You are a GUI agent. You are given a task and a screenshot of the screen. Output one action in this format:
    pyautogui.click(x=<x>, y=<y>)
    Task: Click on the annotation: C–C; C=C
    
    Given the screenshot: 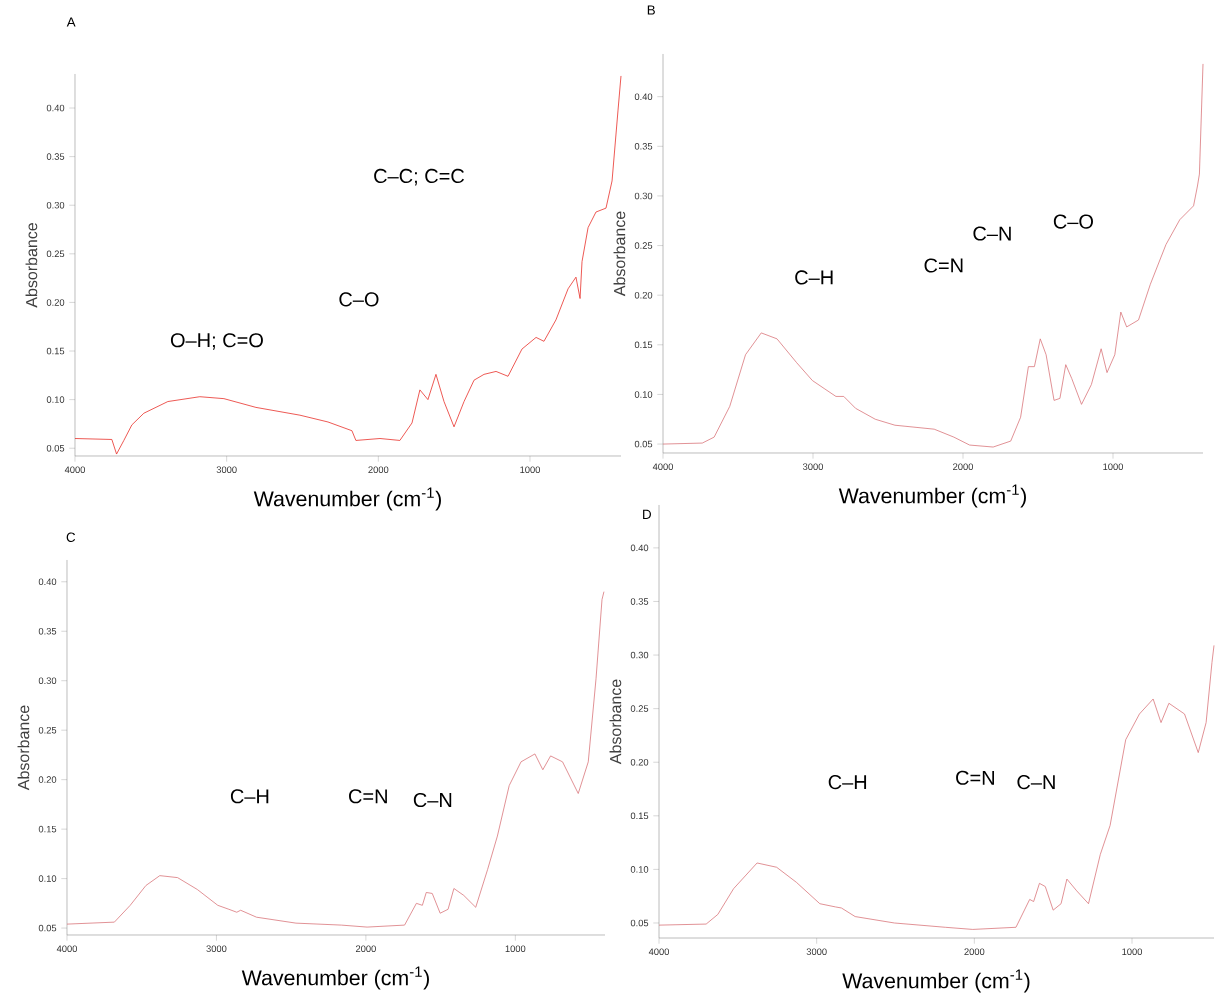 What is the action you would take?
    pyautogui.click(x=419, y=177)
    